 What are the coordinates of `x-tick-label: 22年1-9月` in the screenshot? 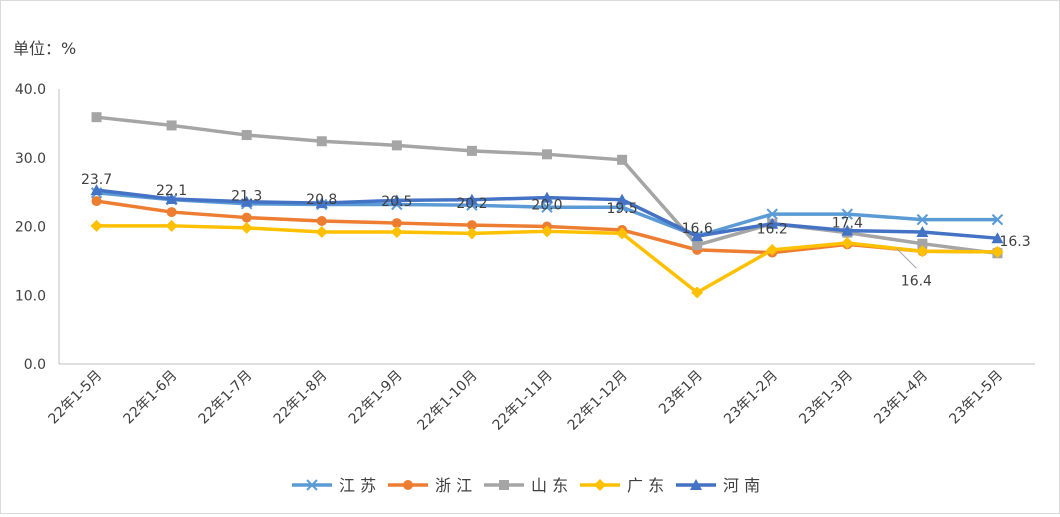 It's located at (376, 398).